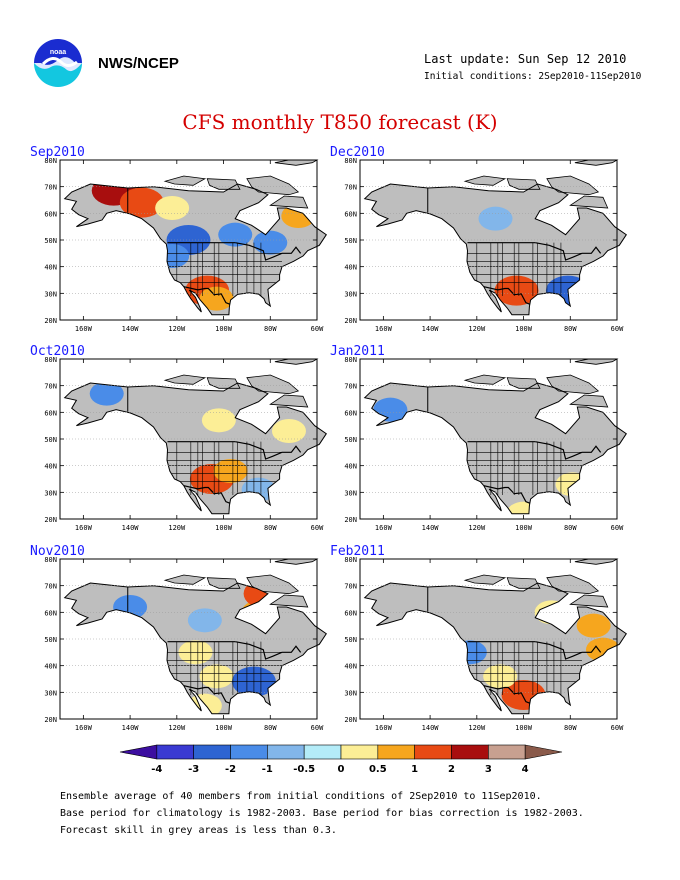  I want to click on page-title: CFS monthly T850 forecast (K), so click(340, 122).